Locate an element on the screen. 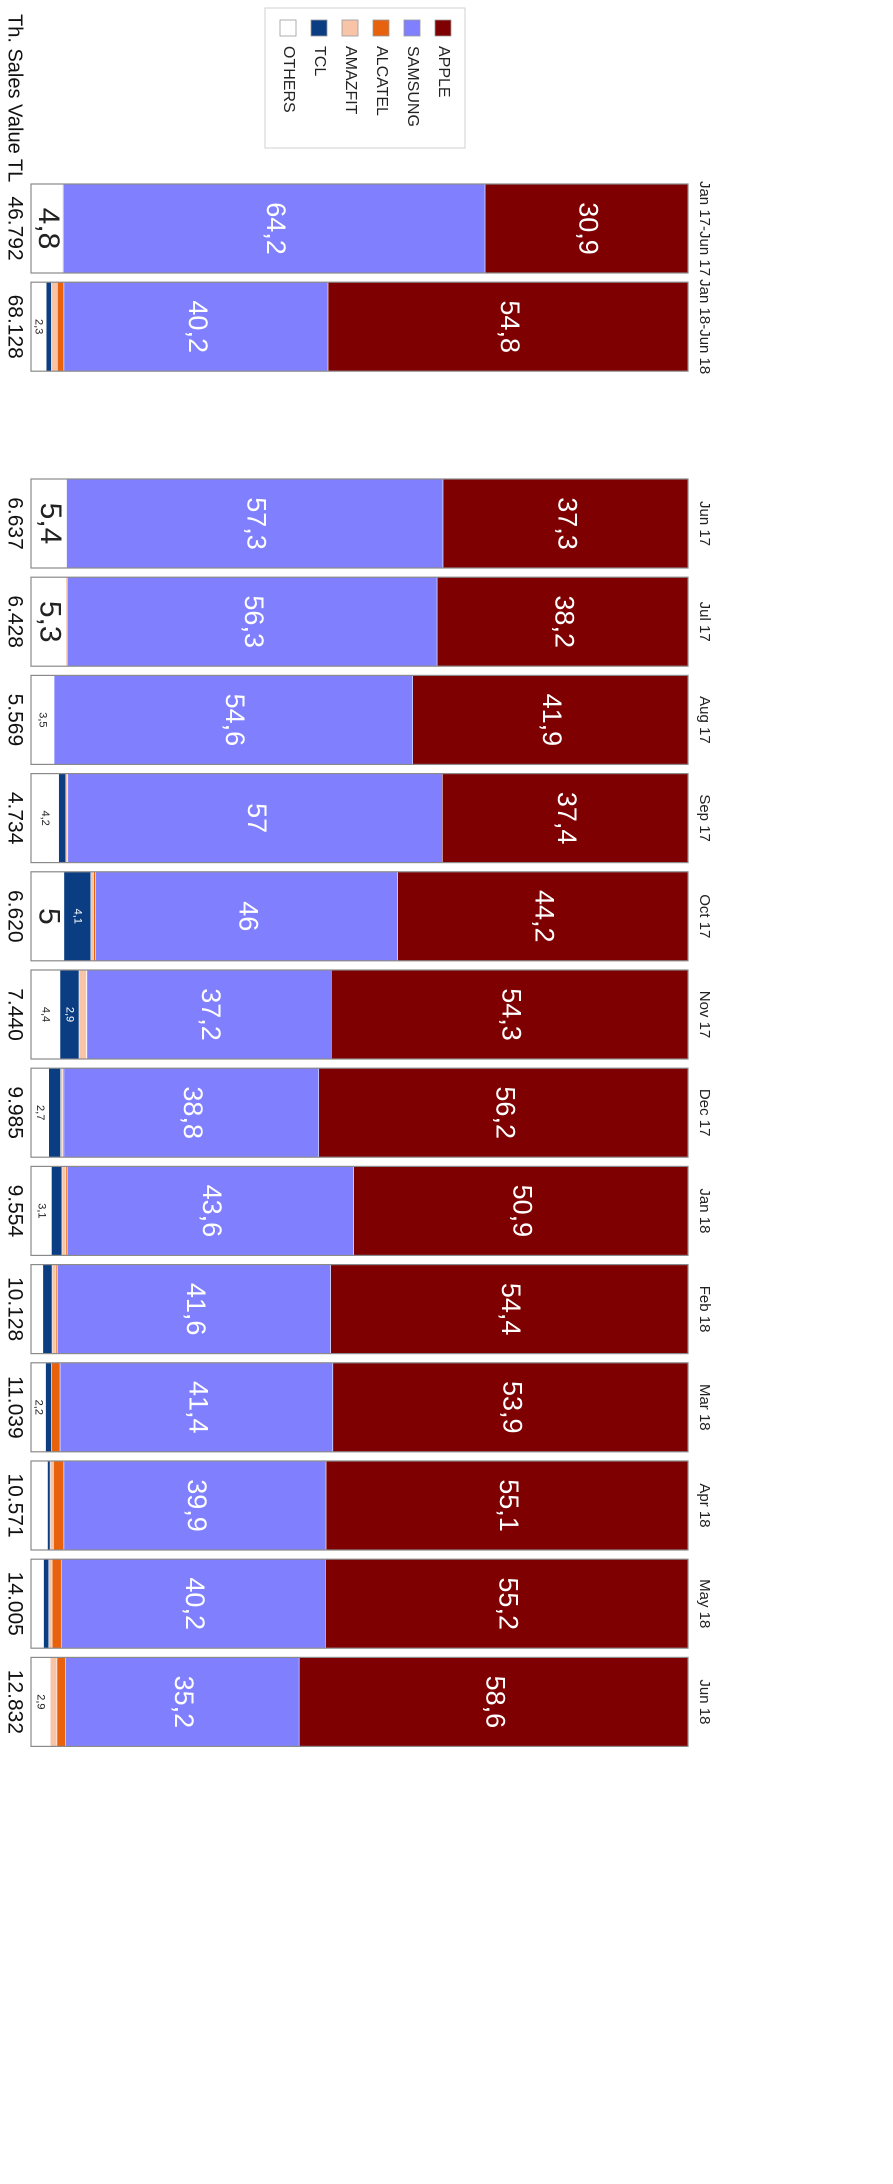  bar-mar-18: 53,9 41,4 2,2 is located at coordinates (359, 1407).